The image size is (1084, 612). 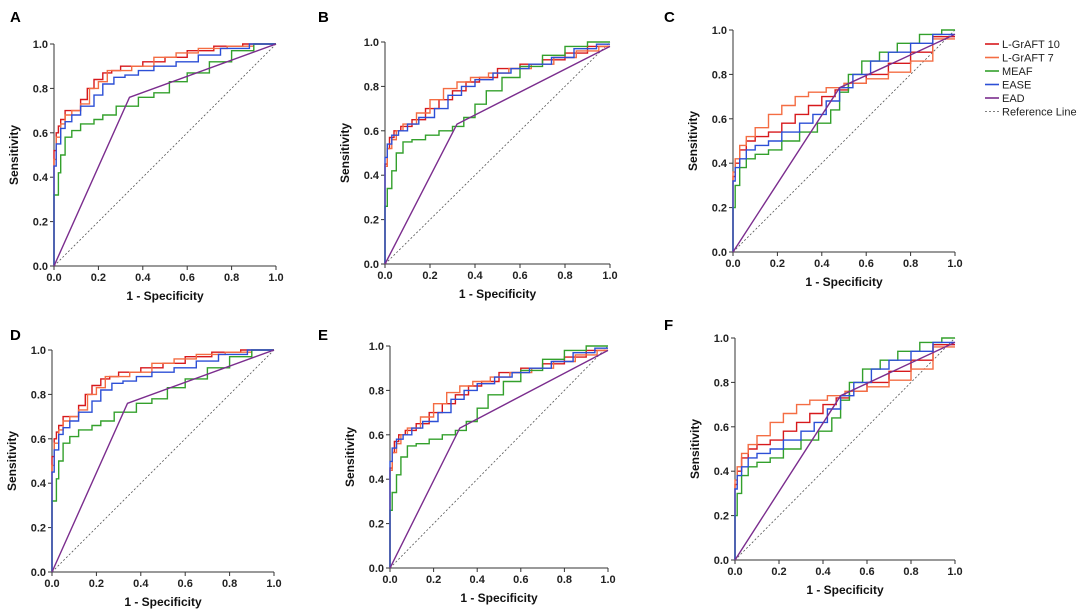 What do you see at coordinates (668, 325) in the screenshot?
I see `panel-letter: F` at bounding box center [668, 325].